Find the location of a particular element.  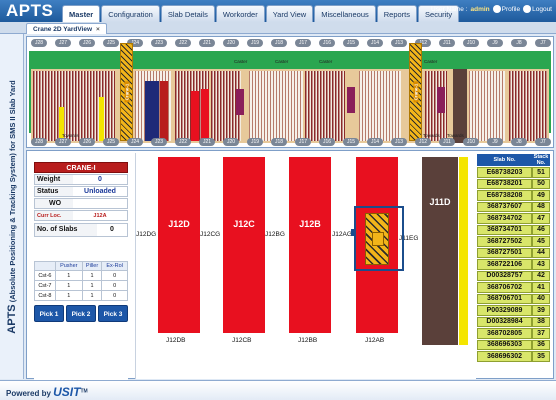

crane-icon is located at coordinates (377, 239).